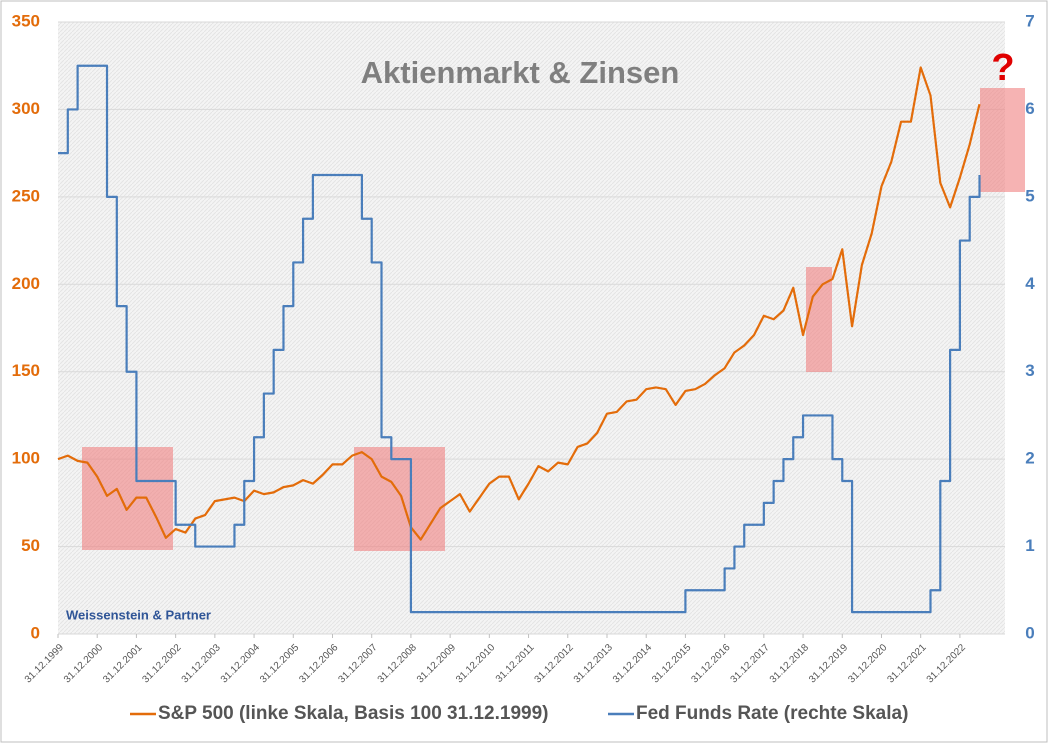 Image resolution: width=1050 pixels, height=745 pixels. I want to click on y-tick-label: 200, so click(26, 283).